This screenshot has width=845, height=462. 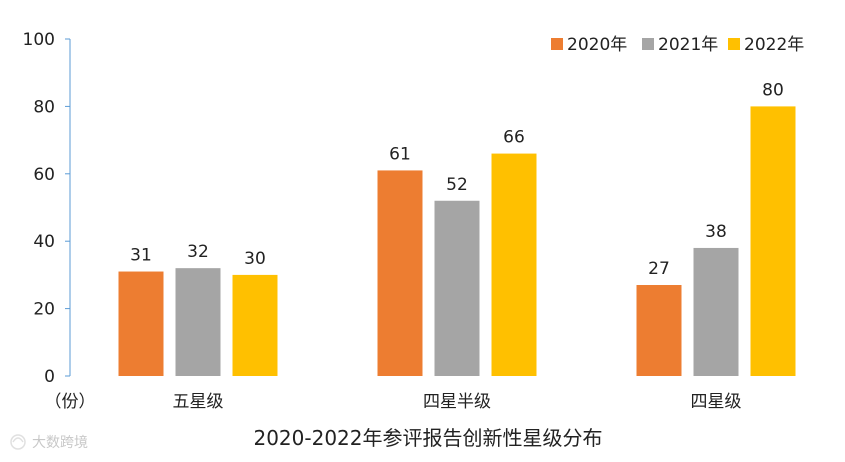 What do you see at coordinates (44, 310) in the screenshot?
I see `y-tick-label: 20` at bounding box center [44, 310].